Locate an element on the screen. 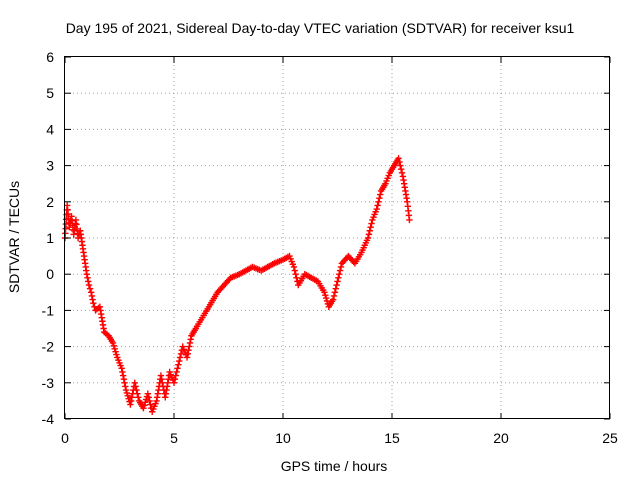  x-tick-label: 25 is located at coordinates (610, 438).